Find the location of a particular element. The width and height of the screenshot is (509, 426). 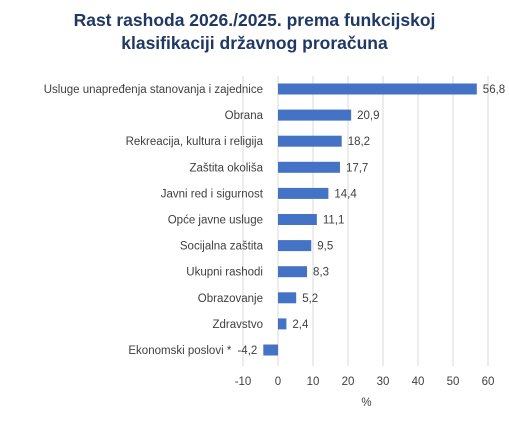

data-label: 20,9 is located at coordinates (368, 116).